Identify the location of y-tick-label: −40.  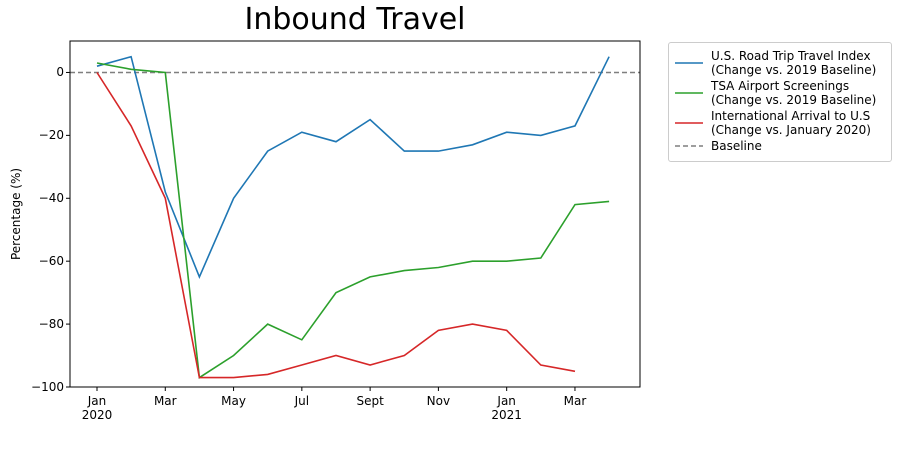
(51, 198).